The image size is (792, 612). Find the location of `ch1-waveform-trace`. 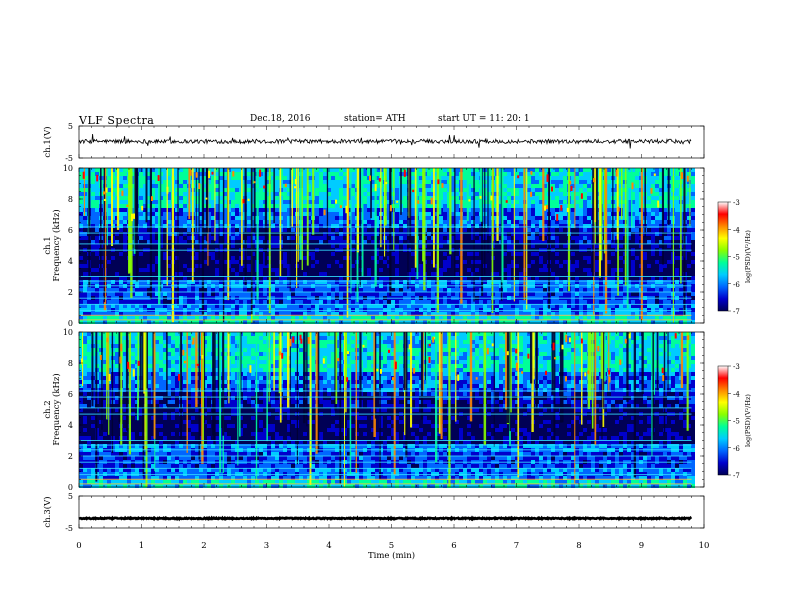

ch1-waveform-trace is located at coordinates (385, 141).